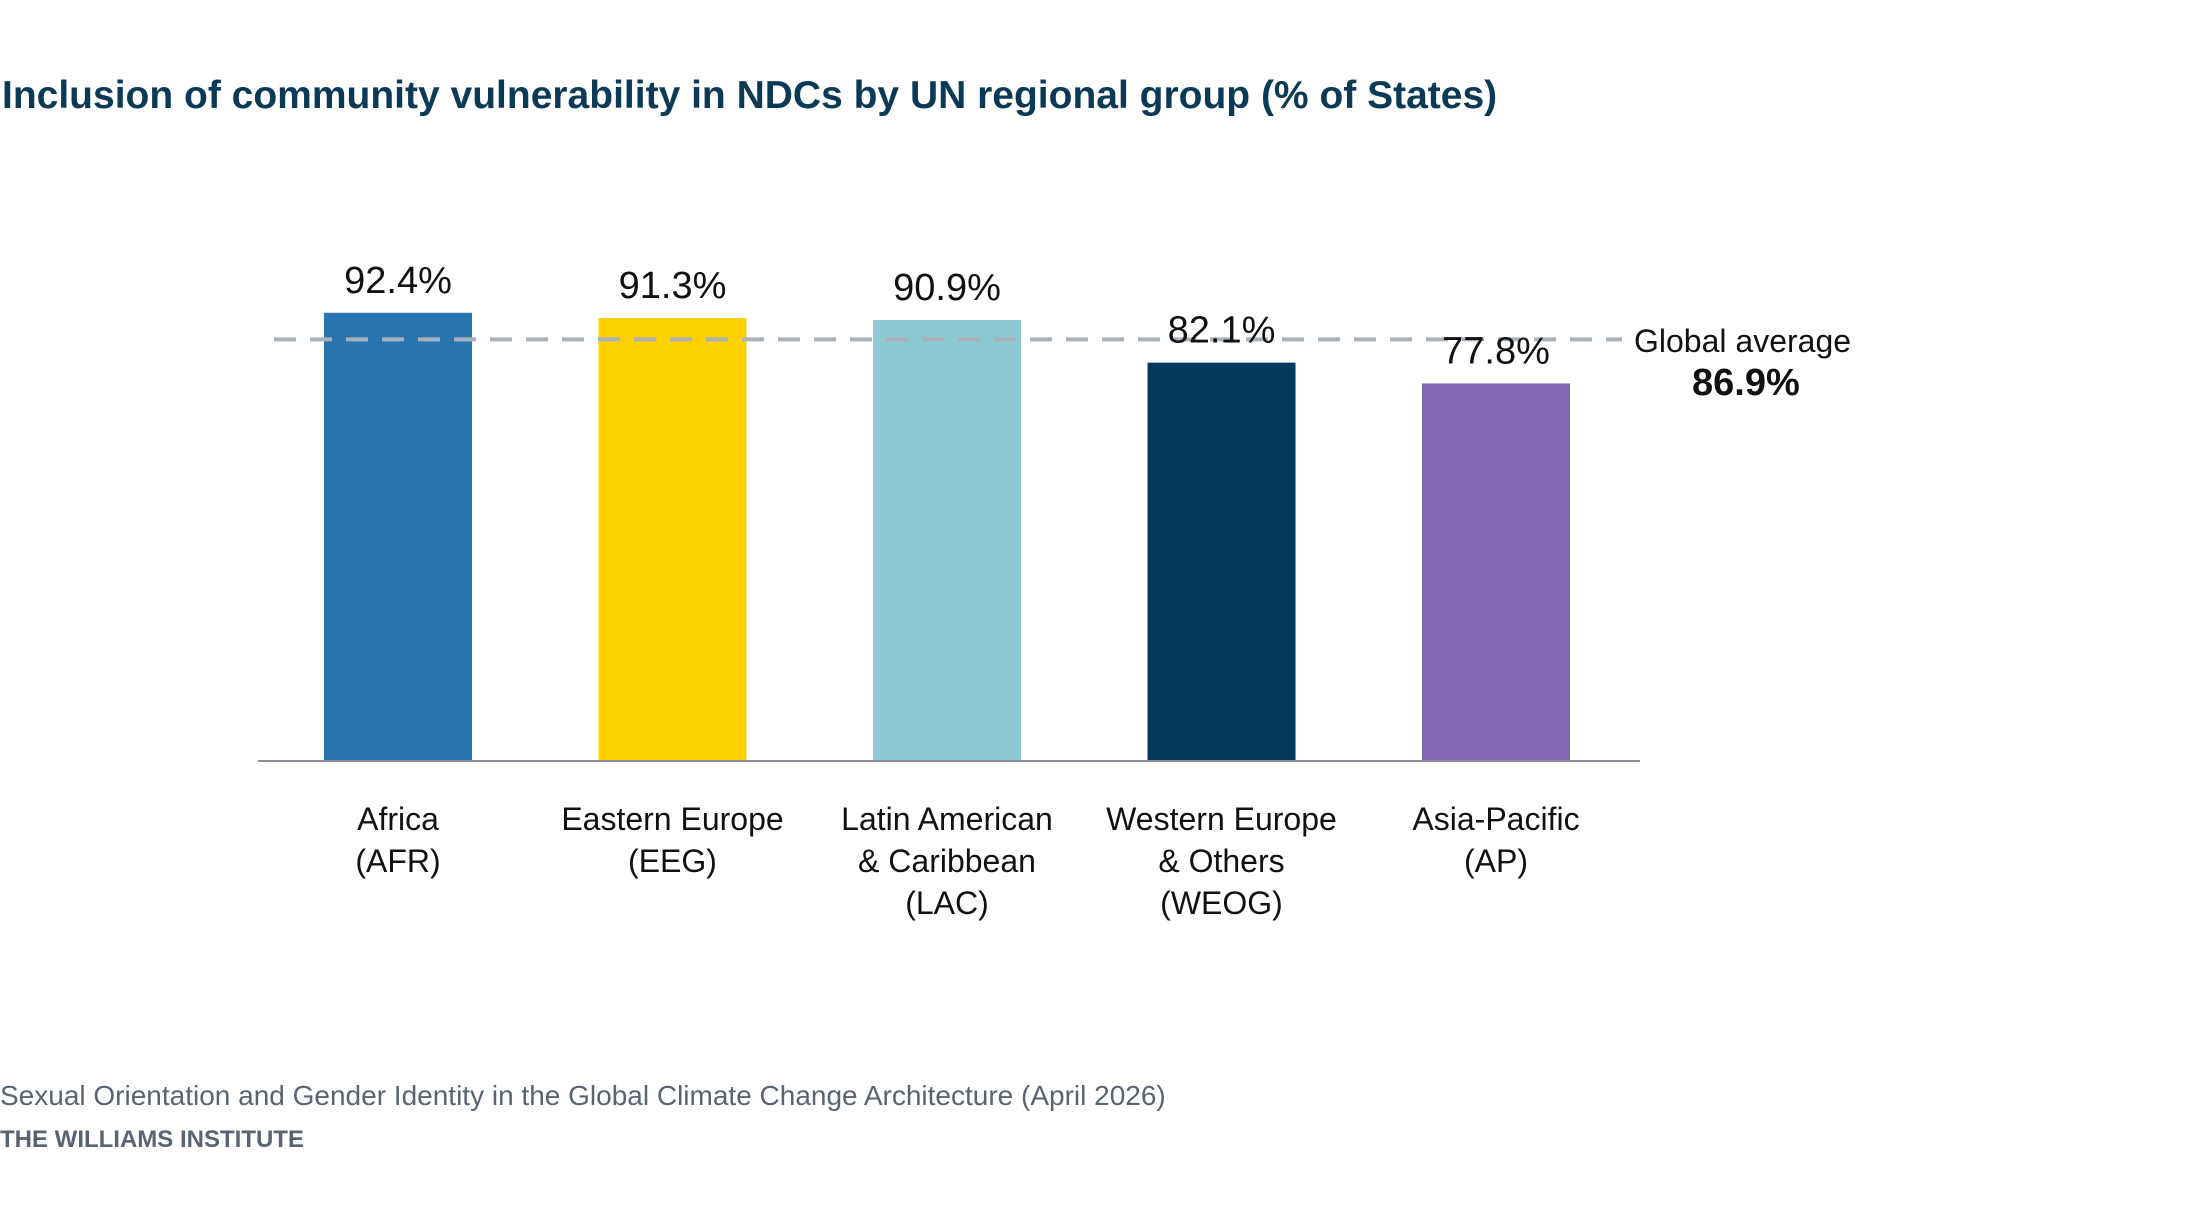 This screenshot has height=1208, width=2200. What do you see at coordinates (1221, 819) in the screenshot?
I see `category-label: Western Europe` at bounding box center [1221, 819].